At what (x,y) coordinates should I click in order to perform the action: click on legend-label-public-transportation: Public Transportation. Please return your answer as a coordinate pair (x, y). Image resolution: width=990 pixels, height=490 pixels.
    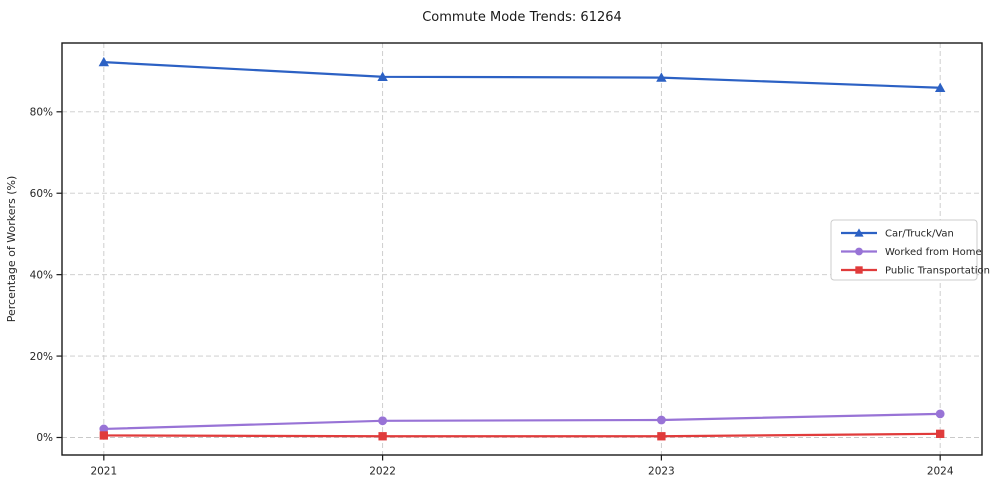
    Looking at the image, I should click on (937, 271).